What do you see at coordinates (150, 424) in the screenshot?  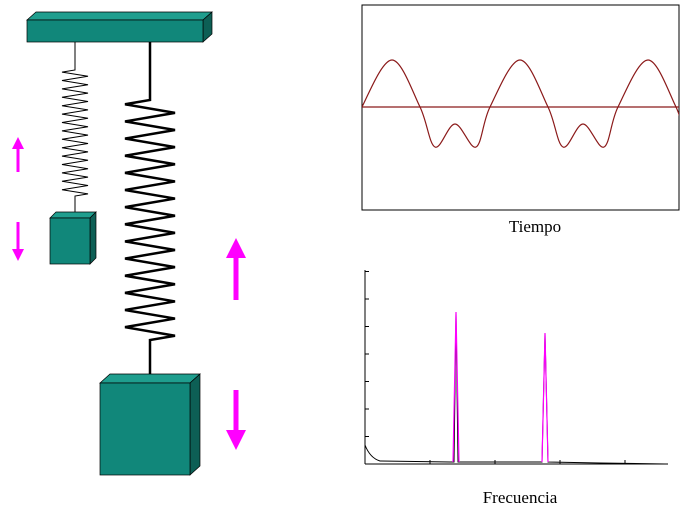 I see `large-mass` at bounding box center [150, 424].